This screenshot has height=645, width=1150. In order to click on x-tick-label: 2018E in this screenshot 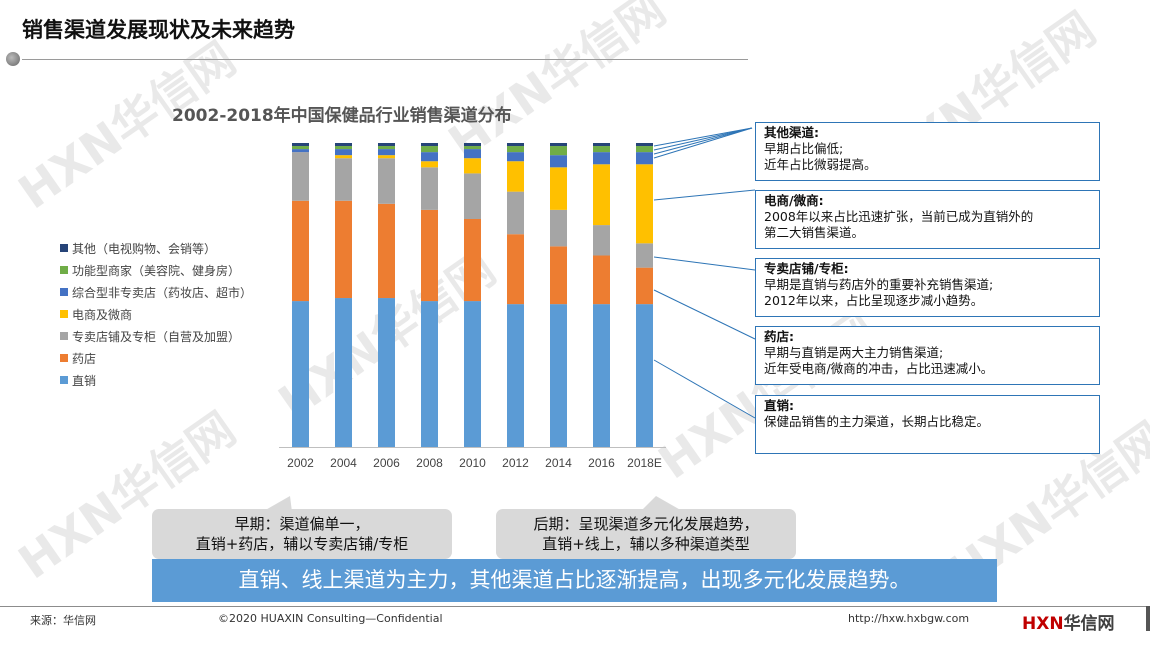, I will do `click(644, 463)`.